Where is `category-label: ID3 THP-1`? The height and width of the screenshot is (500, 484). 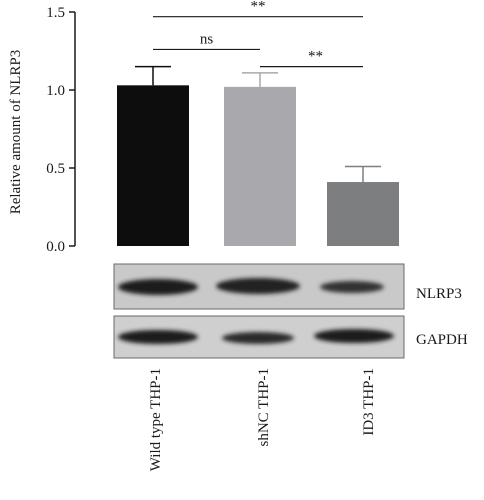
category-label: ID3 THP-1 is located at coordinates (369, 402).